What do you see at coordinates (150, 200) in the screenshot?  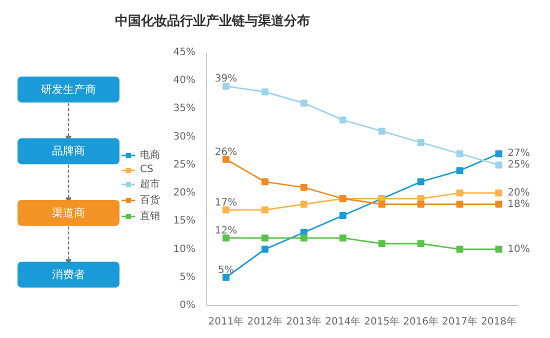 I see `legend-label: 百货` at bounding box center [150, 200].